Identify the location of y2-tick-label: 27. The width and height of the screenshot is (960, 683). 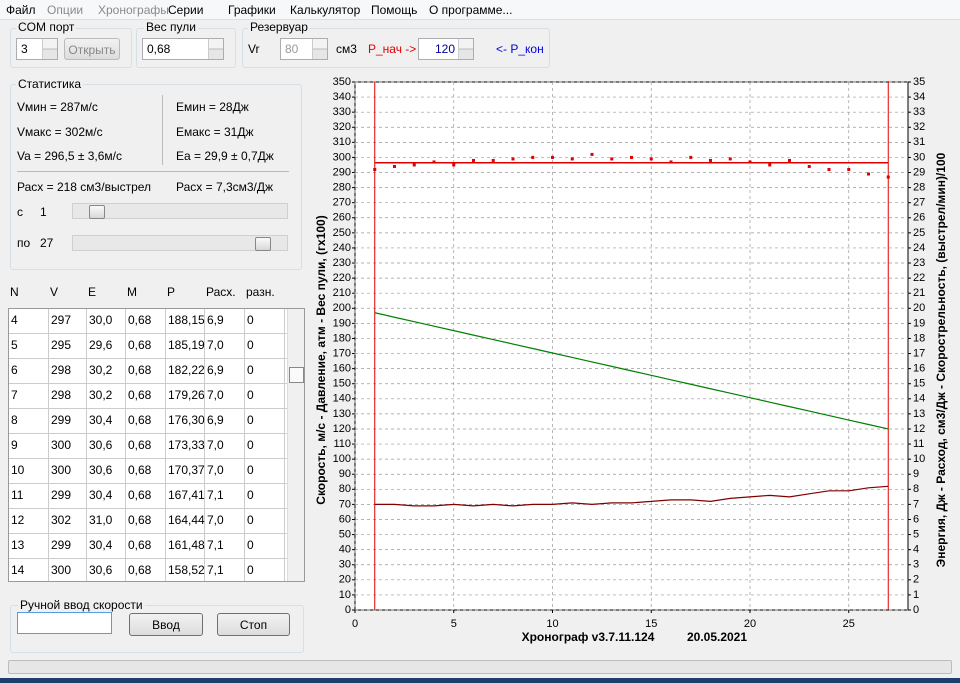
(919, 203).